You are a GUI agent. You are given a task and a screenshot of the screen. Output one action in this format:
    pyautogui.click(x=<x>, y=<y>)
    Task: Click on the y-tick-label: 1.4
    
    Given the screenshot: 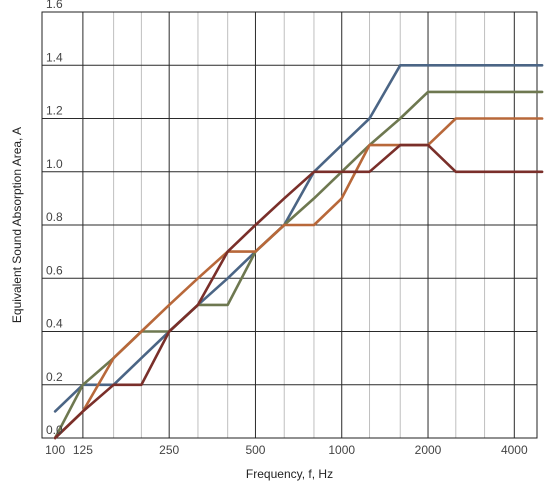 What is the action you would take?
    pyautogui.click(x=54, y=57)
    